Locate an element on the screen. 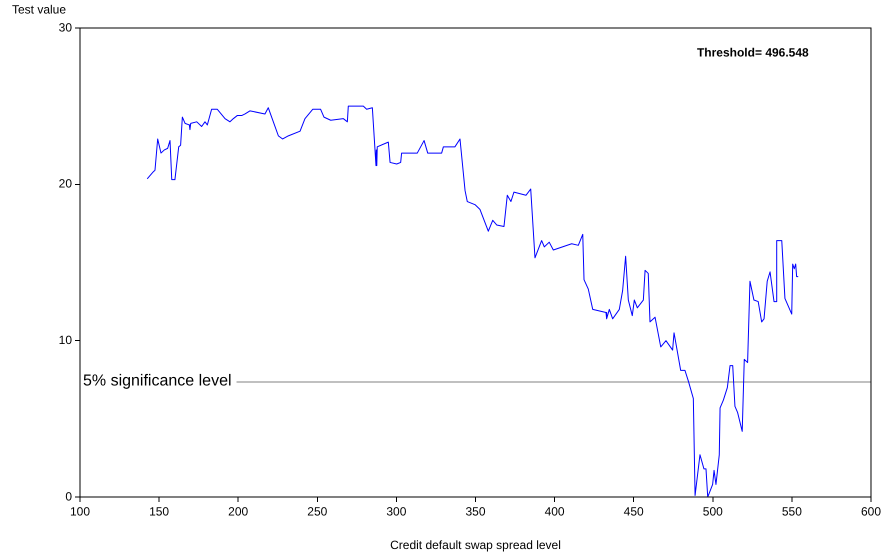 This screenshot has height=553, width=884. y-tick-label: 0 is located at coordinates (68, 496).